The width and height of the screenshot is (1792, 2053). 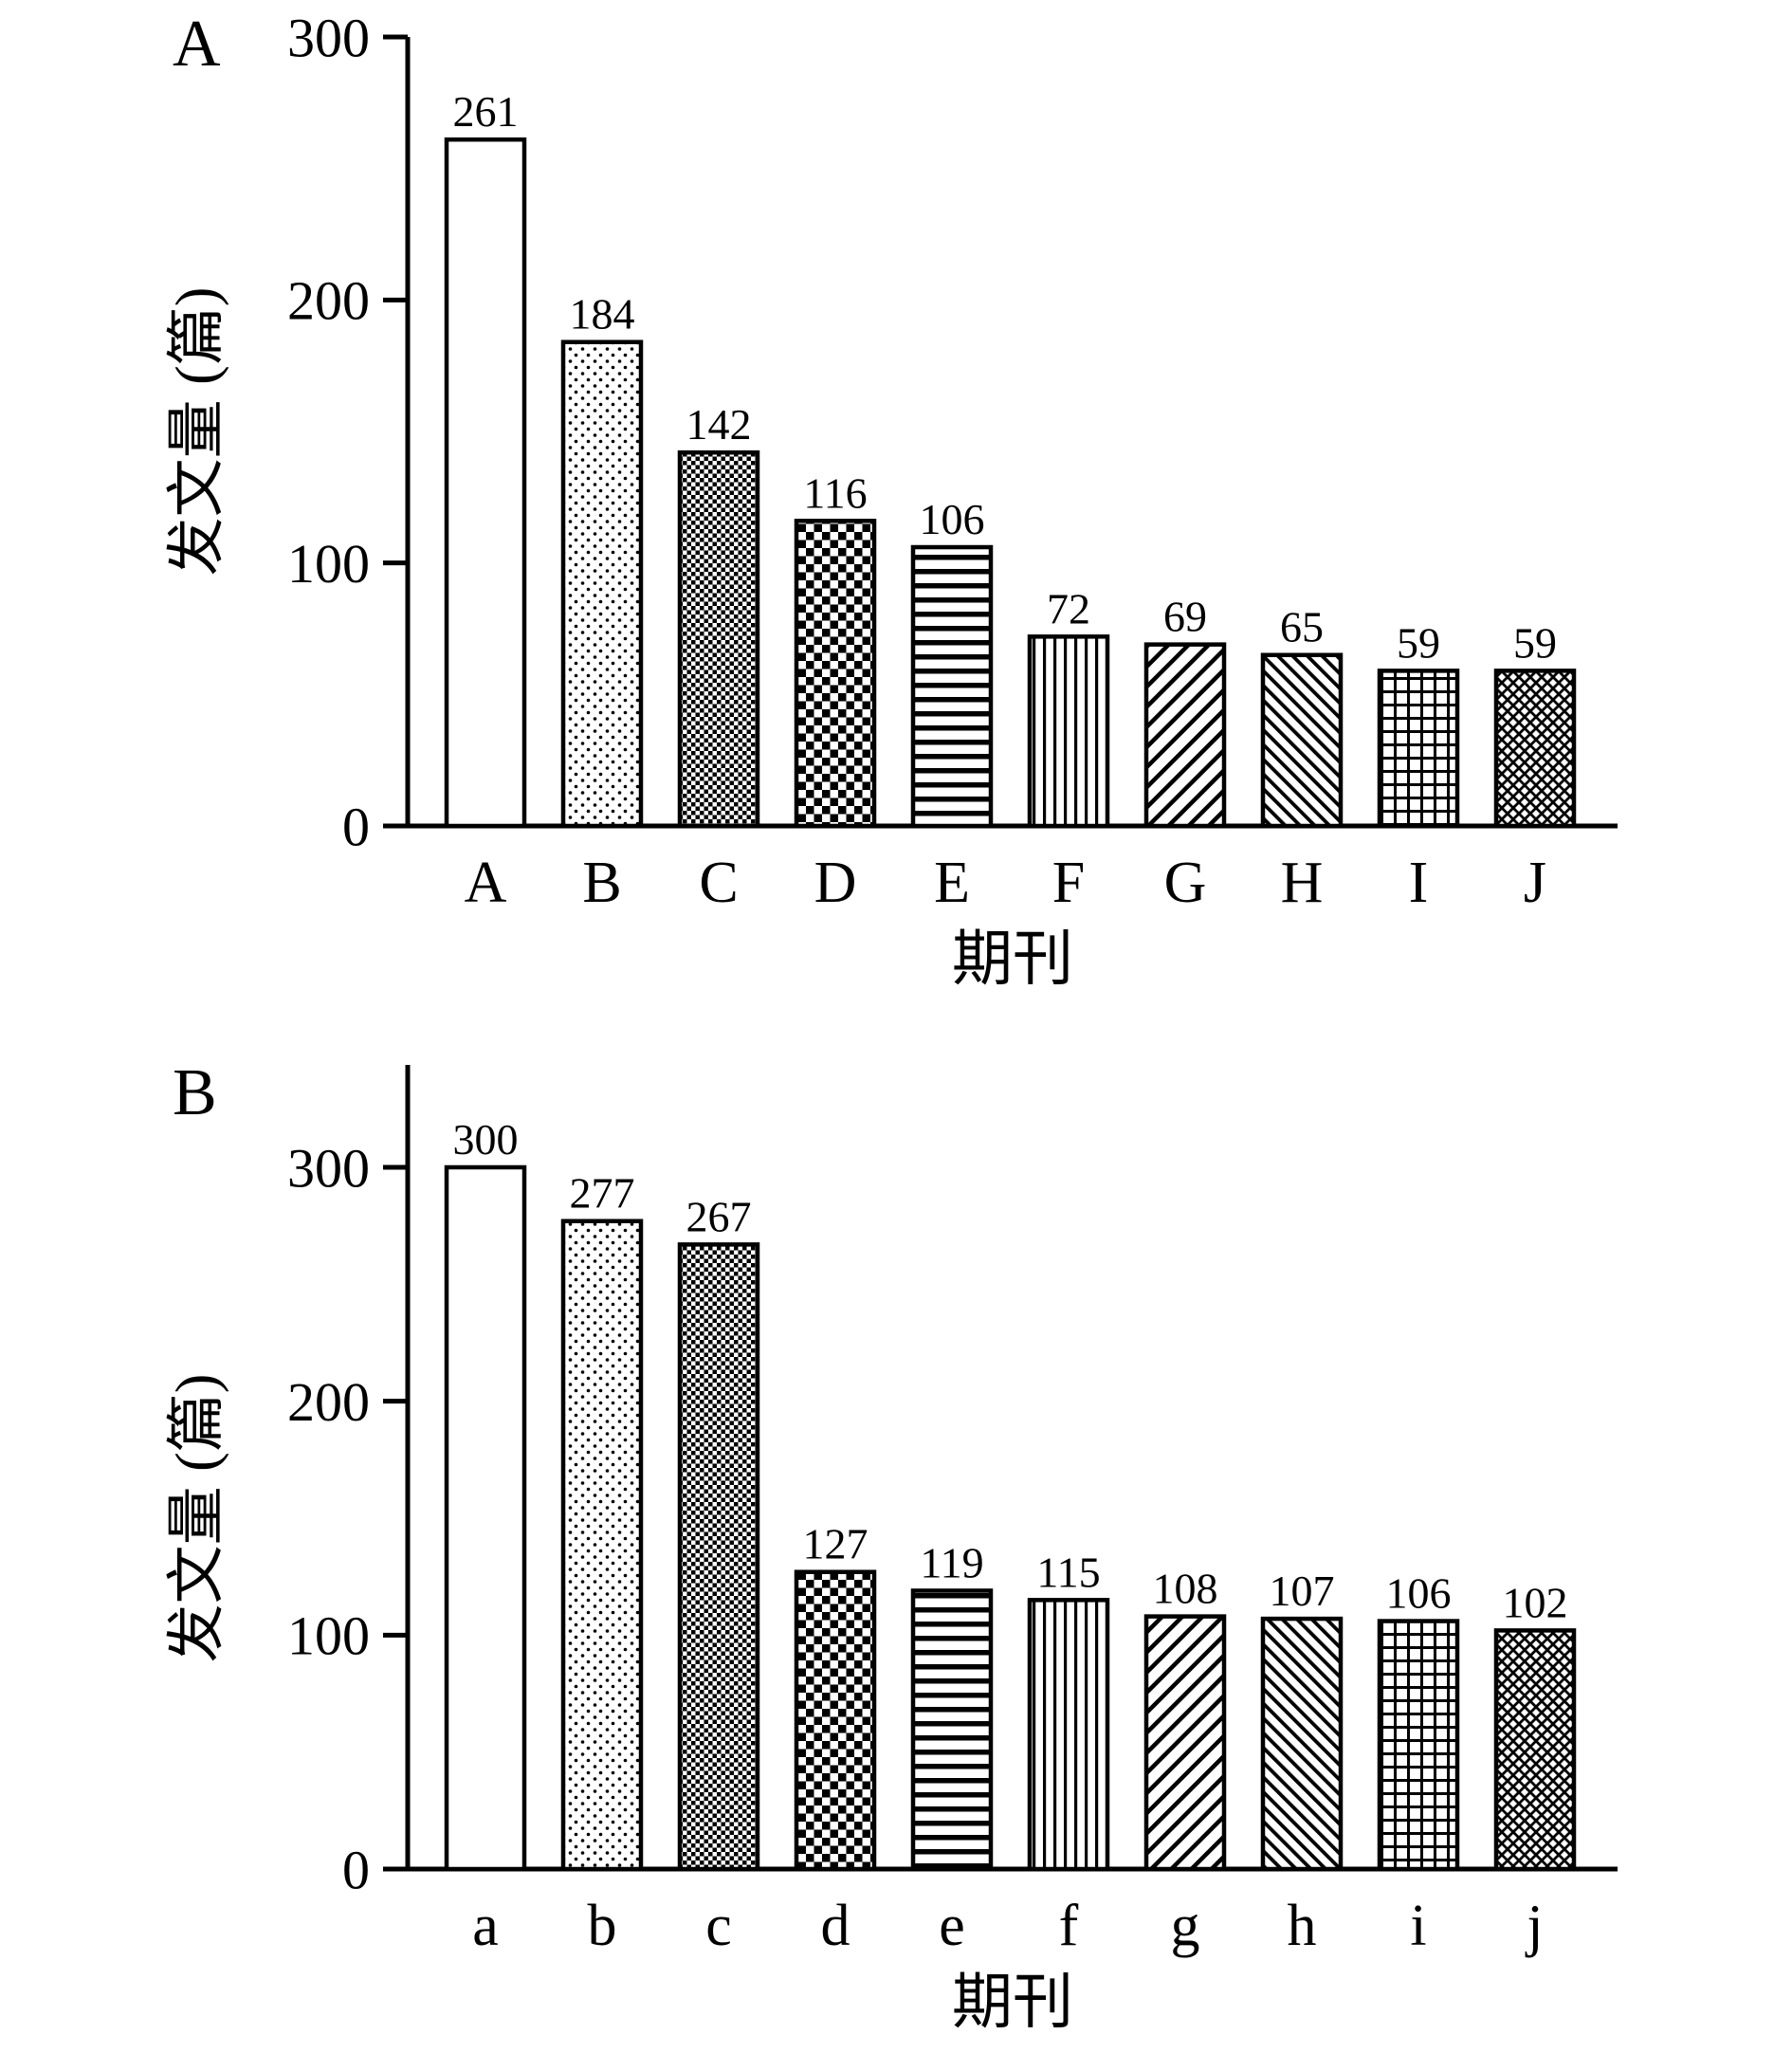 What do you see at coordinates (1068, 1735) in the screenshot?
I see `bar-f` at bounding box center [1068, 1735].